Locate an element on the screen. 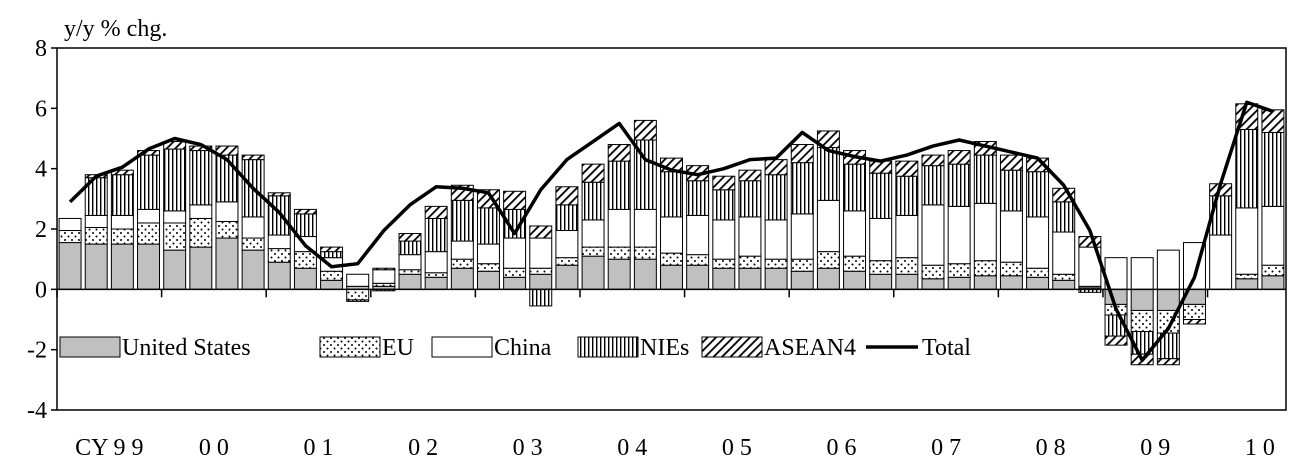  y-tick-label: 4 is located at coordinates (41, 170).